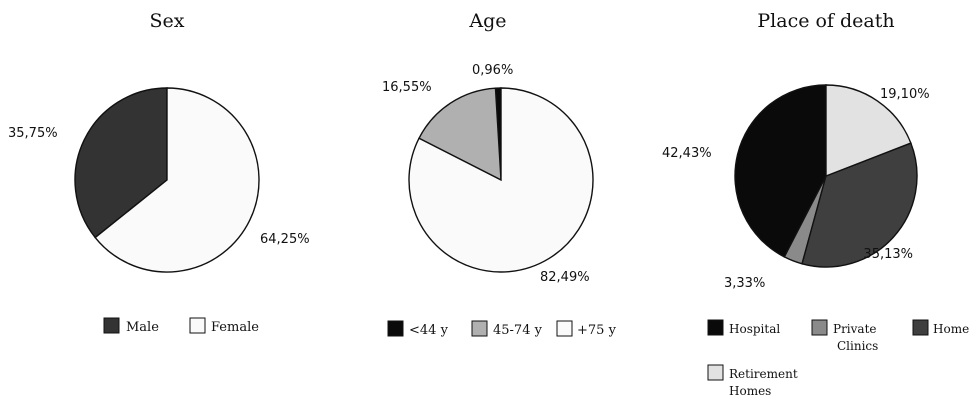  I want to click on legend-swatch-female, so click(197, 325).